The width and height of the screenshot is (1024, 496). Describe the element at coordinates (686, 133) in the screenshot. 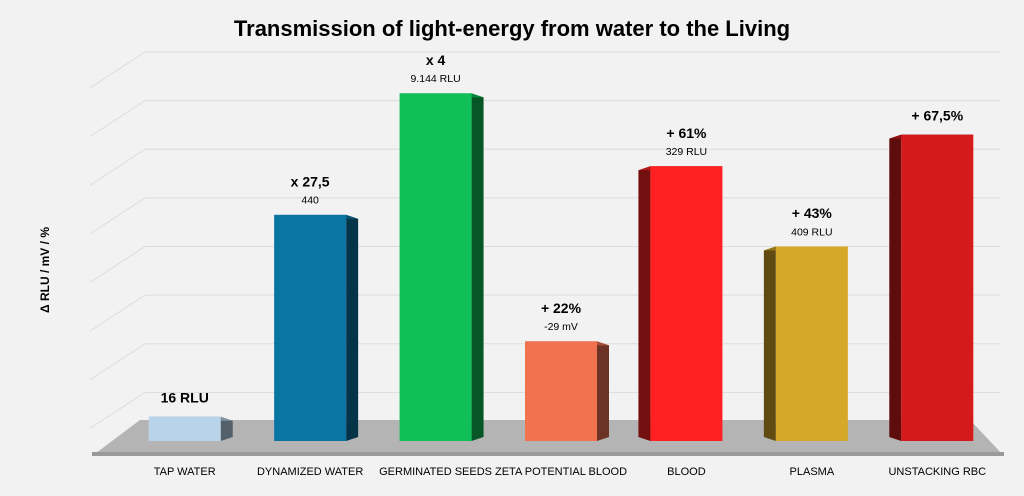

I see `data-label: + 61%` at that location.